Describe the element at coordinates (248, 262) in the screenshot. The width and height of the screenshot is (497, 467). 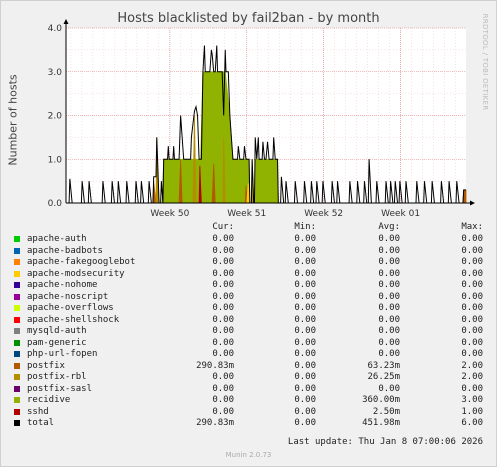
I see `legend-row-apache-fakegooglebot: apache-fakegooglebot 0.00 0.00 0.00 0.00` at that location.